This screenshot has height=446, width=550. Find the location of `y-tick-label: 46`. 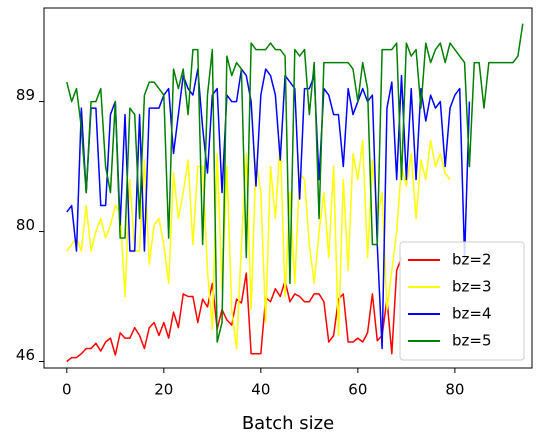

y-tick-label: 46 is located at coordinates (25, 355).